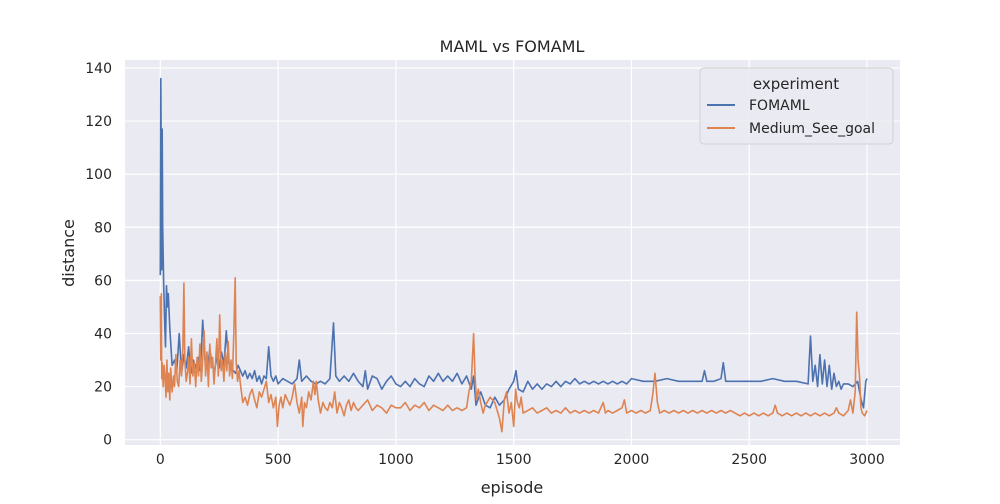 The image size is (1000, 504). I want to click on x-tick-label: 1000, so click(396, 460).